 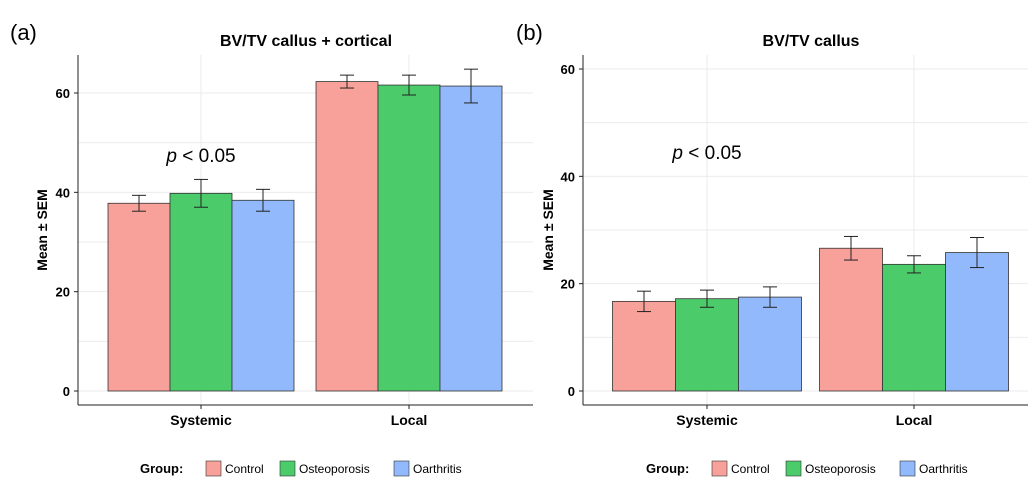 I want to click on chart-title: BV/TV callus + cortical, so click(x=306, y=41).